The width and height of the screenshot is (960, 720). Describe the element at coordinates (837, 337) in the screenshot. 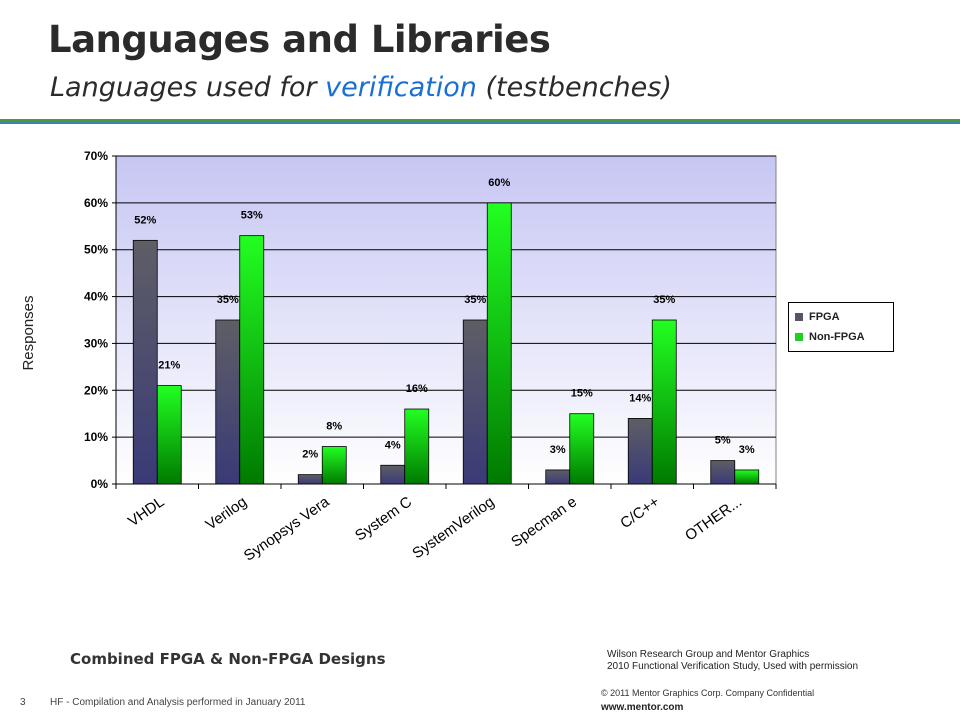

I see `legend-label-non-fpga: Non-FPGA` at that location.